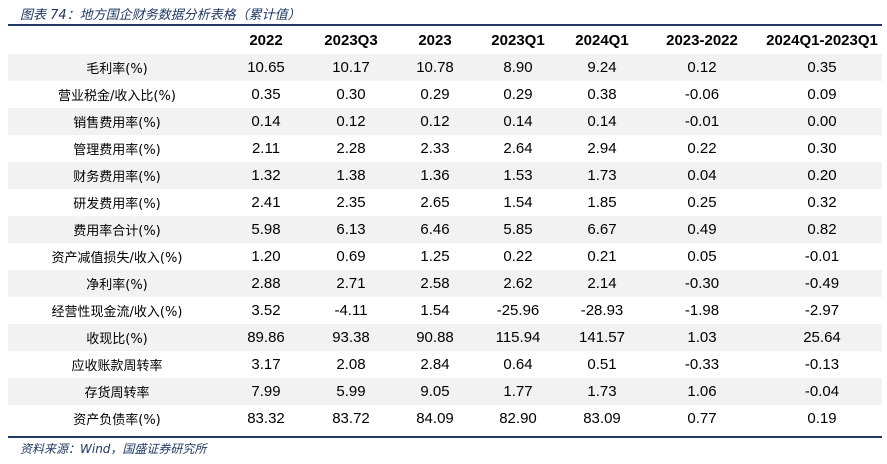 The width and height of the screenshot is (887, 464). What do you see at coordinates (266, 94) in the screenshot?
I see `table-cell: 0.35` at bounding box center [266, 94].